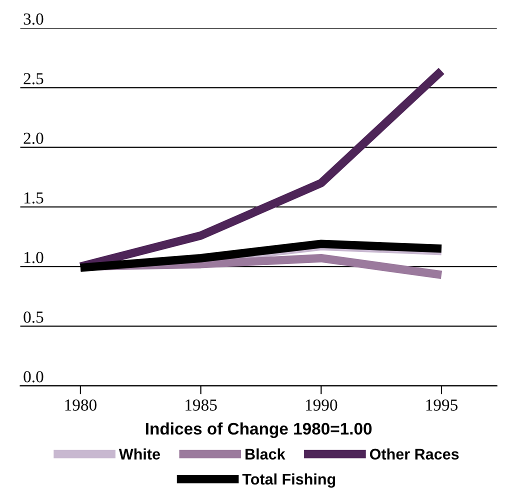 The height and width of the screenshot is (501, 507). What do you see at coordinates (414, 454) in the screenshot?
I see `legend-label: Other Races` at bounding box center [414, 454].